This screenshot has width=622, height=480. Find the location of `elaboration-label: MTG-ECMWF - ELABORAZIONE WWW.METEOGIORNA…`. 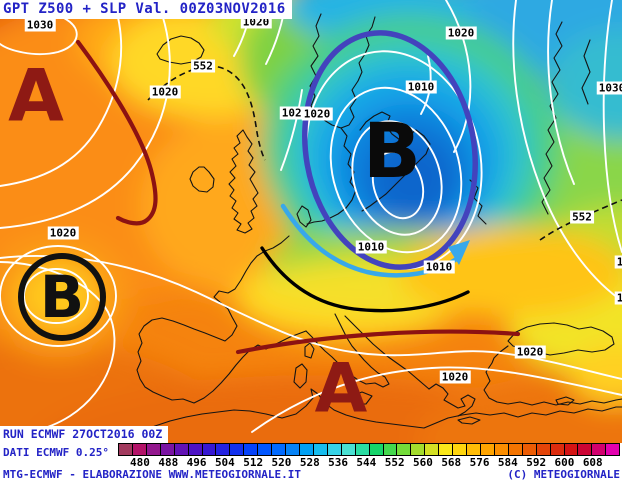

elaboration-label: MTG-ECMWF - ELABORAZIONE WWW.METEOGIORNA… is located at coordinates (152, 474).